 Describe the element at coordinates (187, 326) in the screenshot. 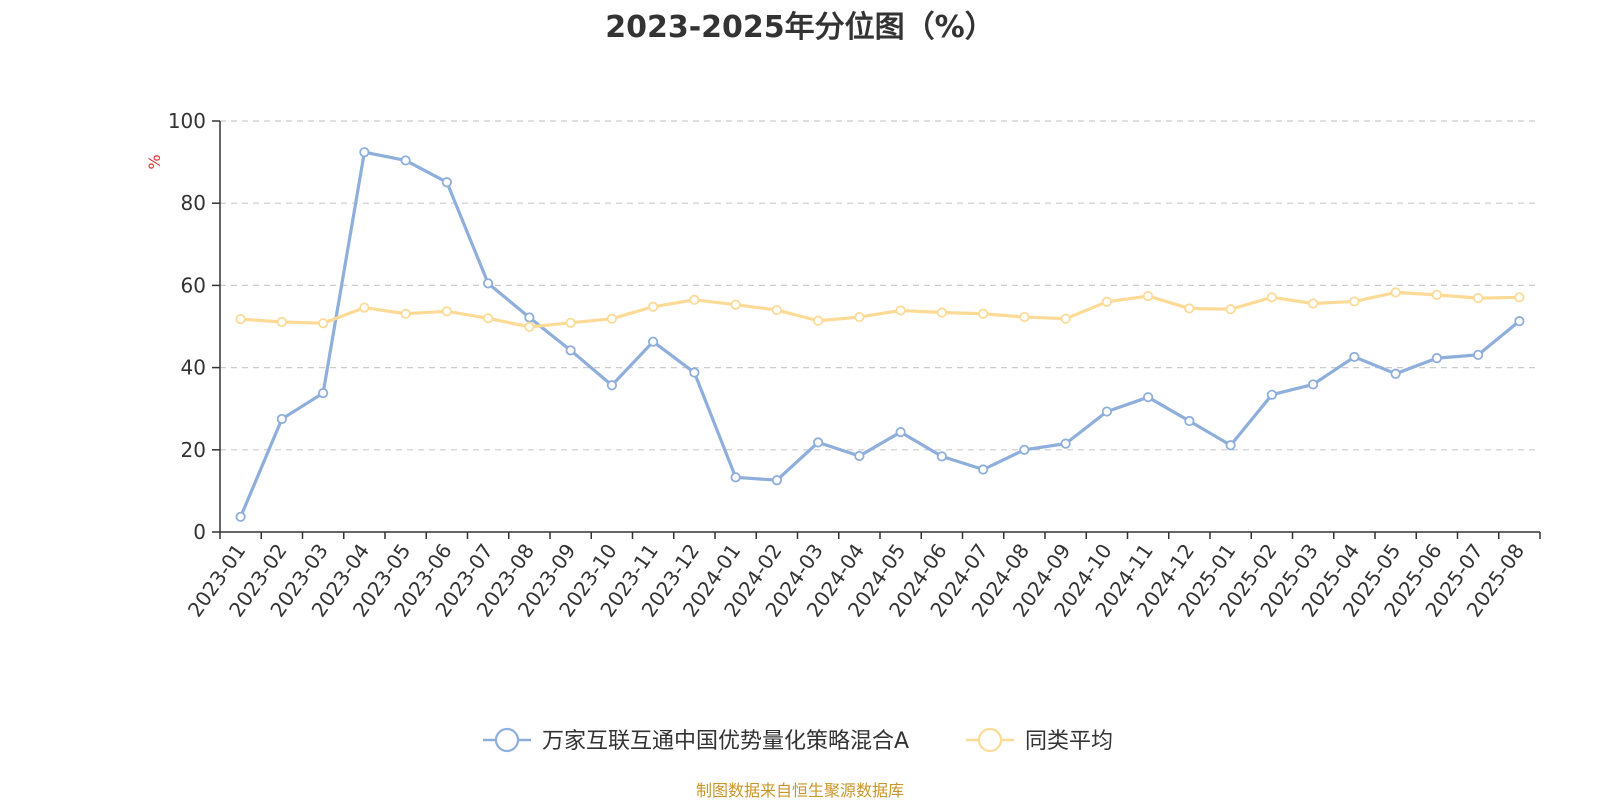

I see `y-tick-labels: 0 20 40 60 80 100` at that location.